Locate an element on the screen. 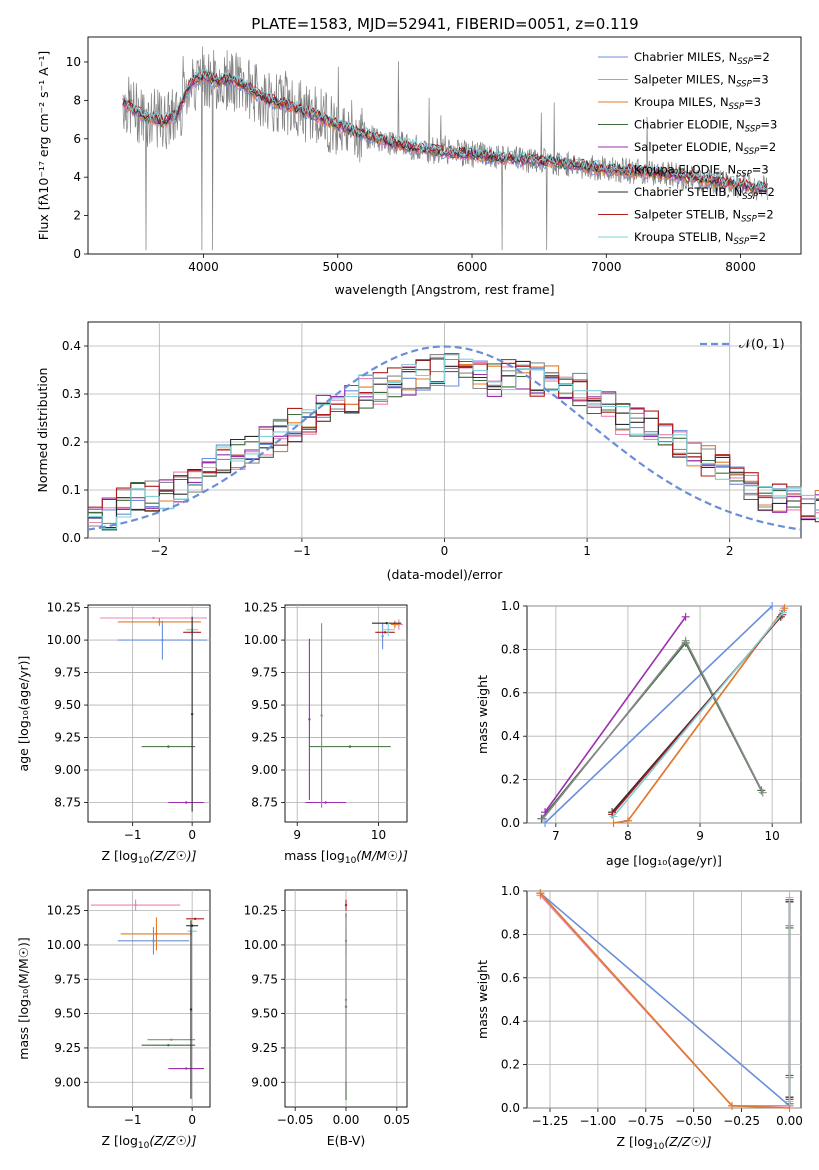 This screenshot has height=1170, width=819. spectrum-ytick-label: 6 is located at coordinates (77, 139).